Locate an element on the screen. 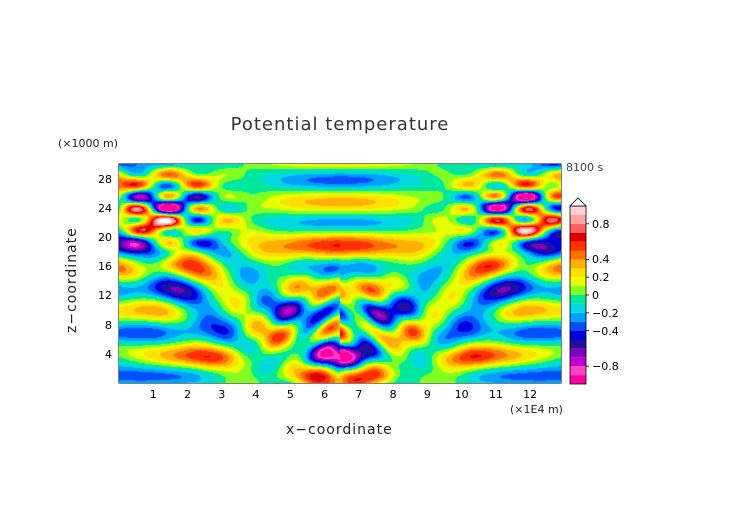 This screenshot has height=532, width=752. colorbar-tick-label: −0.8 is located at coordinates (605, 367).